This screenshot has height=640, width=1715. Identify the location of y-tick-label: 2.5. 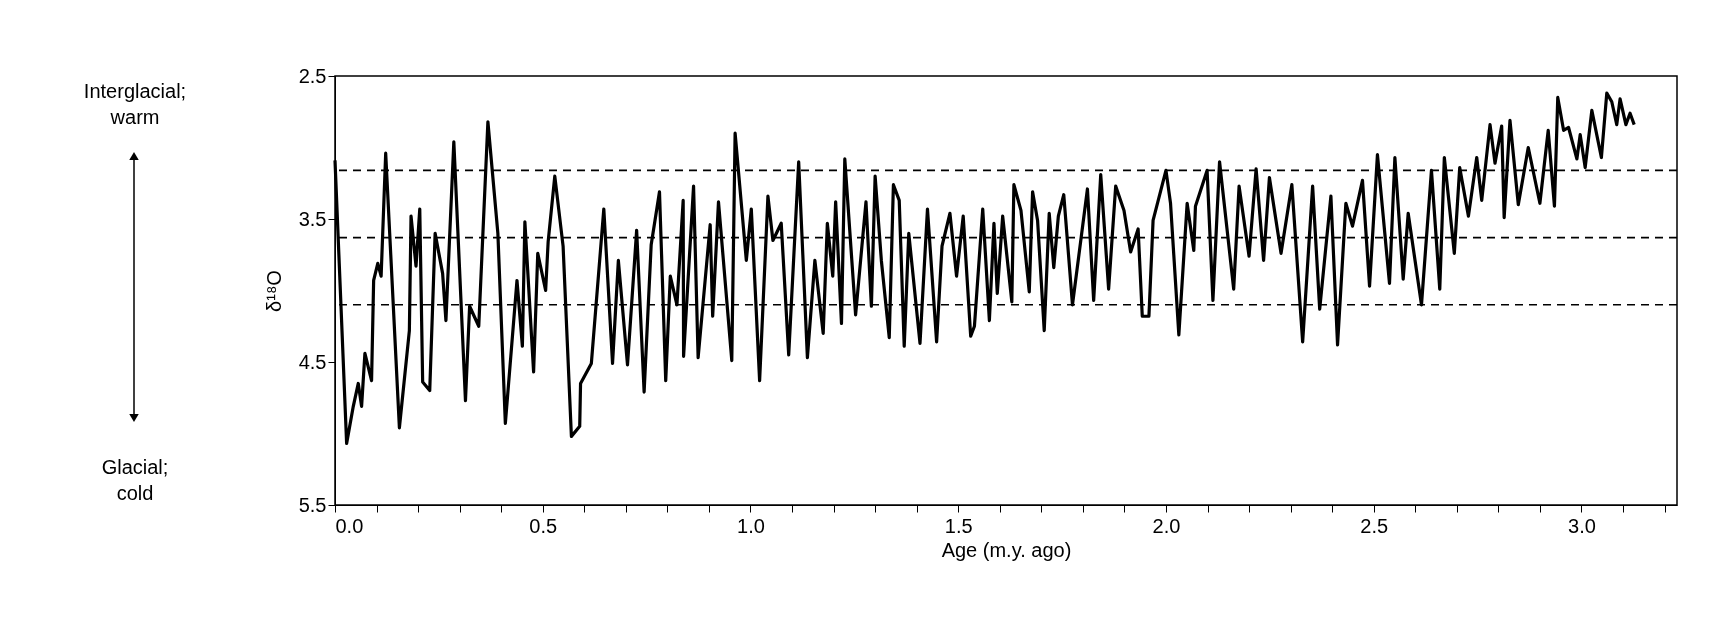
(312, 75).